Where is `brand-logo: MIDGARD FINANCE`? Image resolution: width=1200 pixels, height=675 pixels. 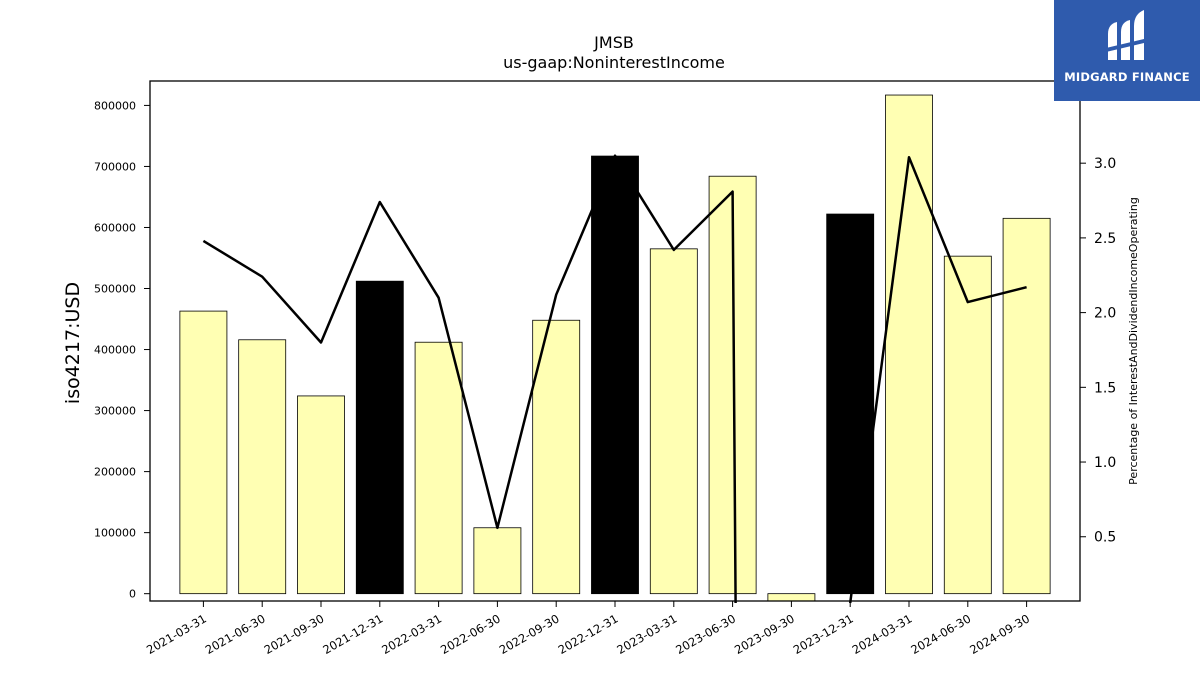
brand-logo: MIDGARD FINANCE is located at coordinates (1127, 50).